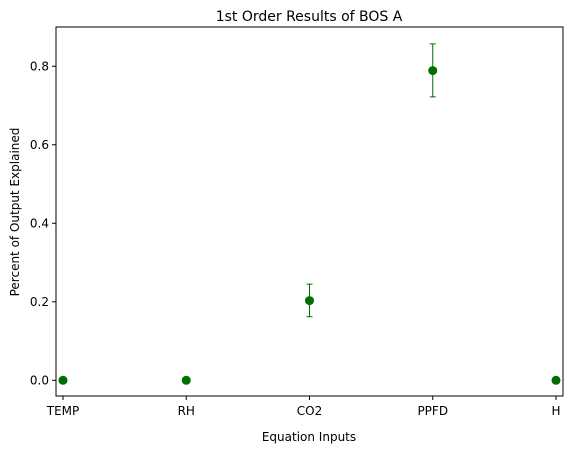 The height and width of the screenshot is (453, 567). Describe the element at coordinates (39, 223) in the screenshot. I see `y-tick-label: 0.4` at that location.